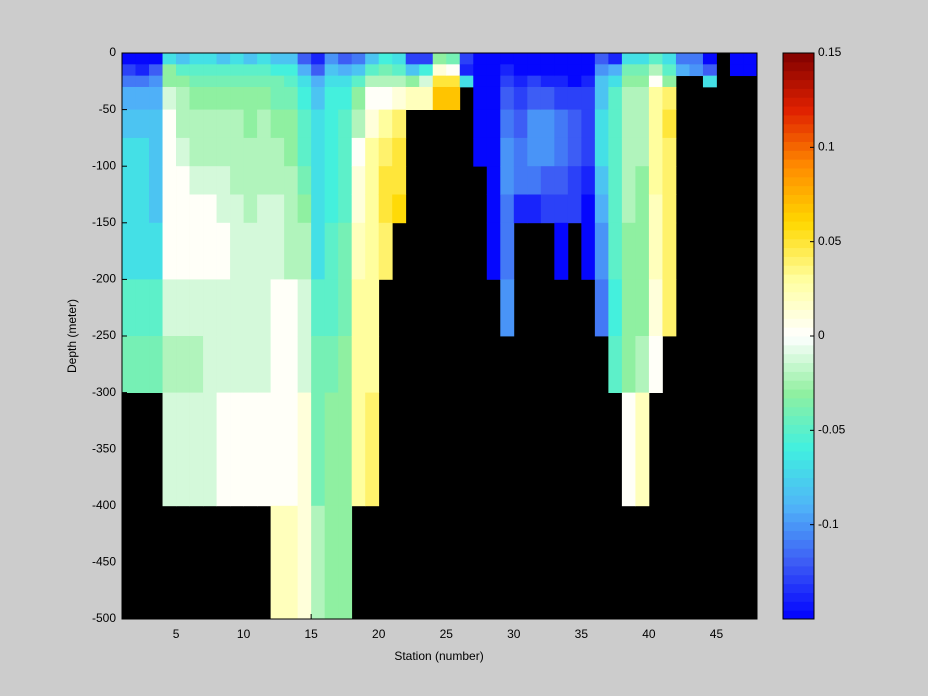 The width and height of the screenshot is (928, 696). What do you see at coordinates (582, 634) in the screenshot?
I see `x-tick-label: 35` at bounding box center [582, 634].